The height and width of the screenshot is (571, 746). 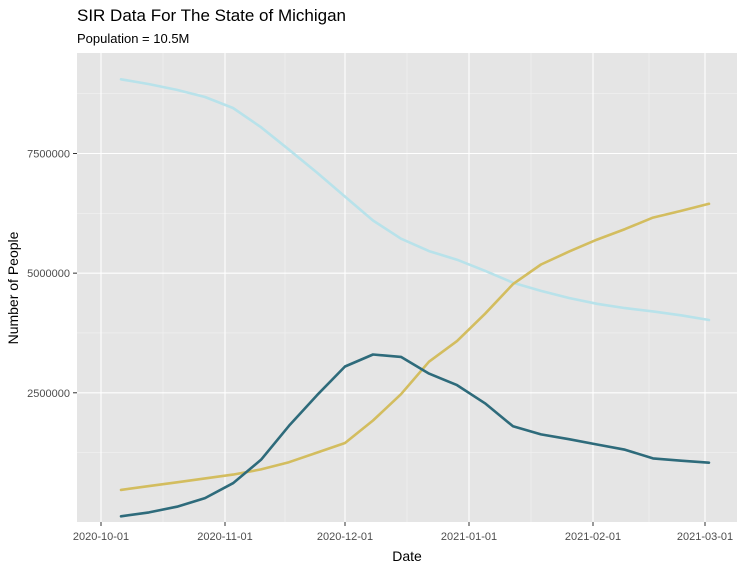 I want to click on x-tick-label: 2021-02-01, so click(x=593, y=537).